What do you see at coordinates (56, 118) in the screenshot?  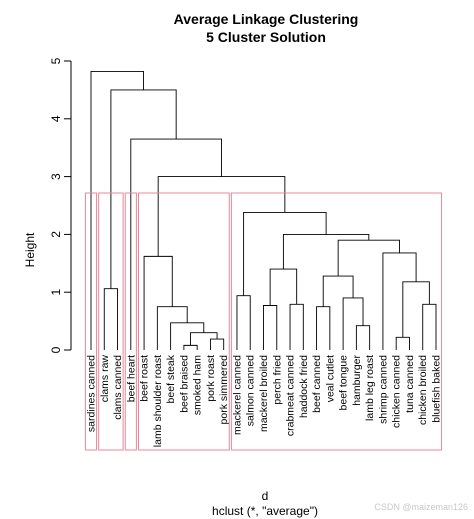 I see `y-tick-label: 4` at bounding box center [56, 118].